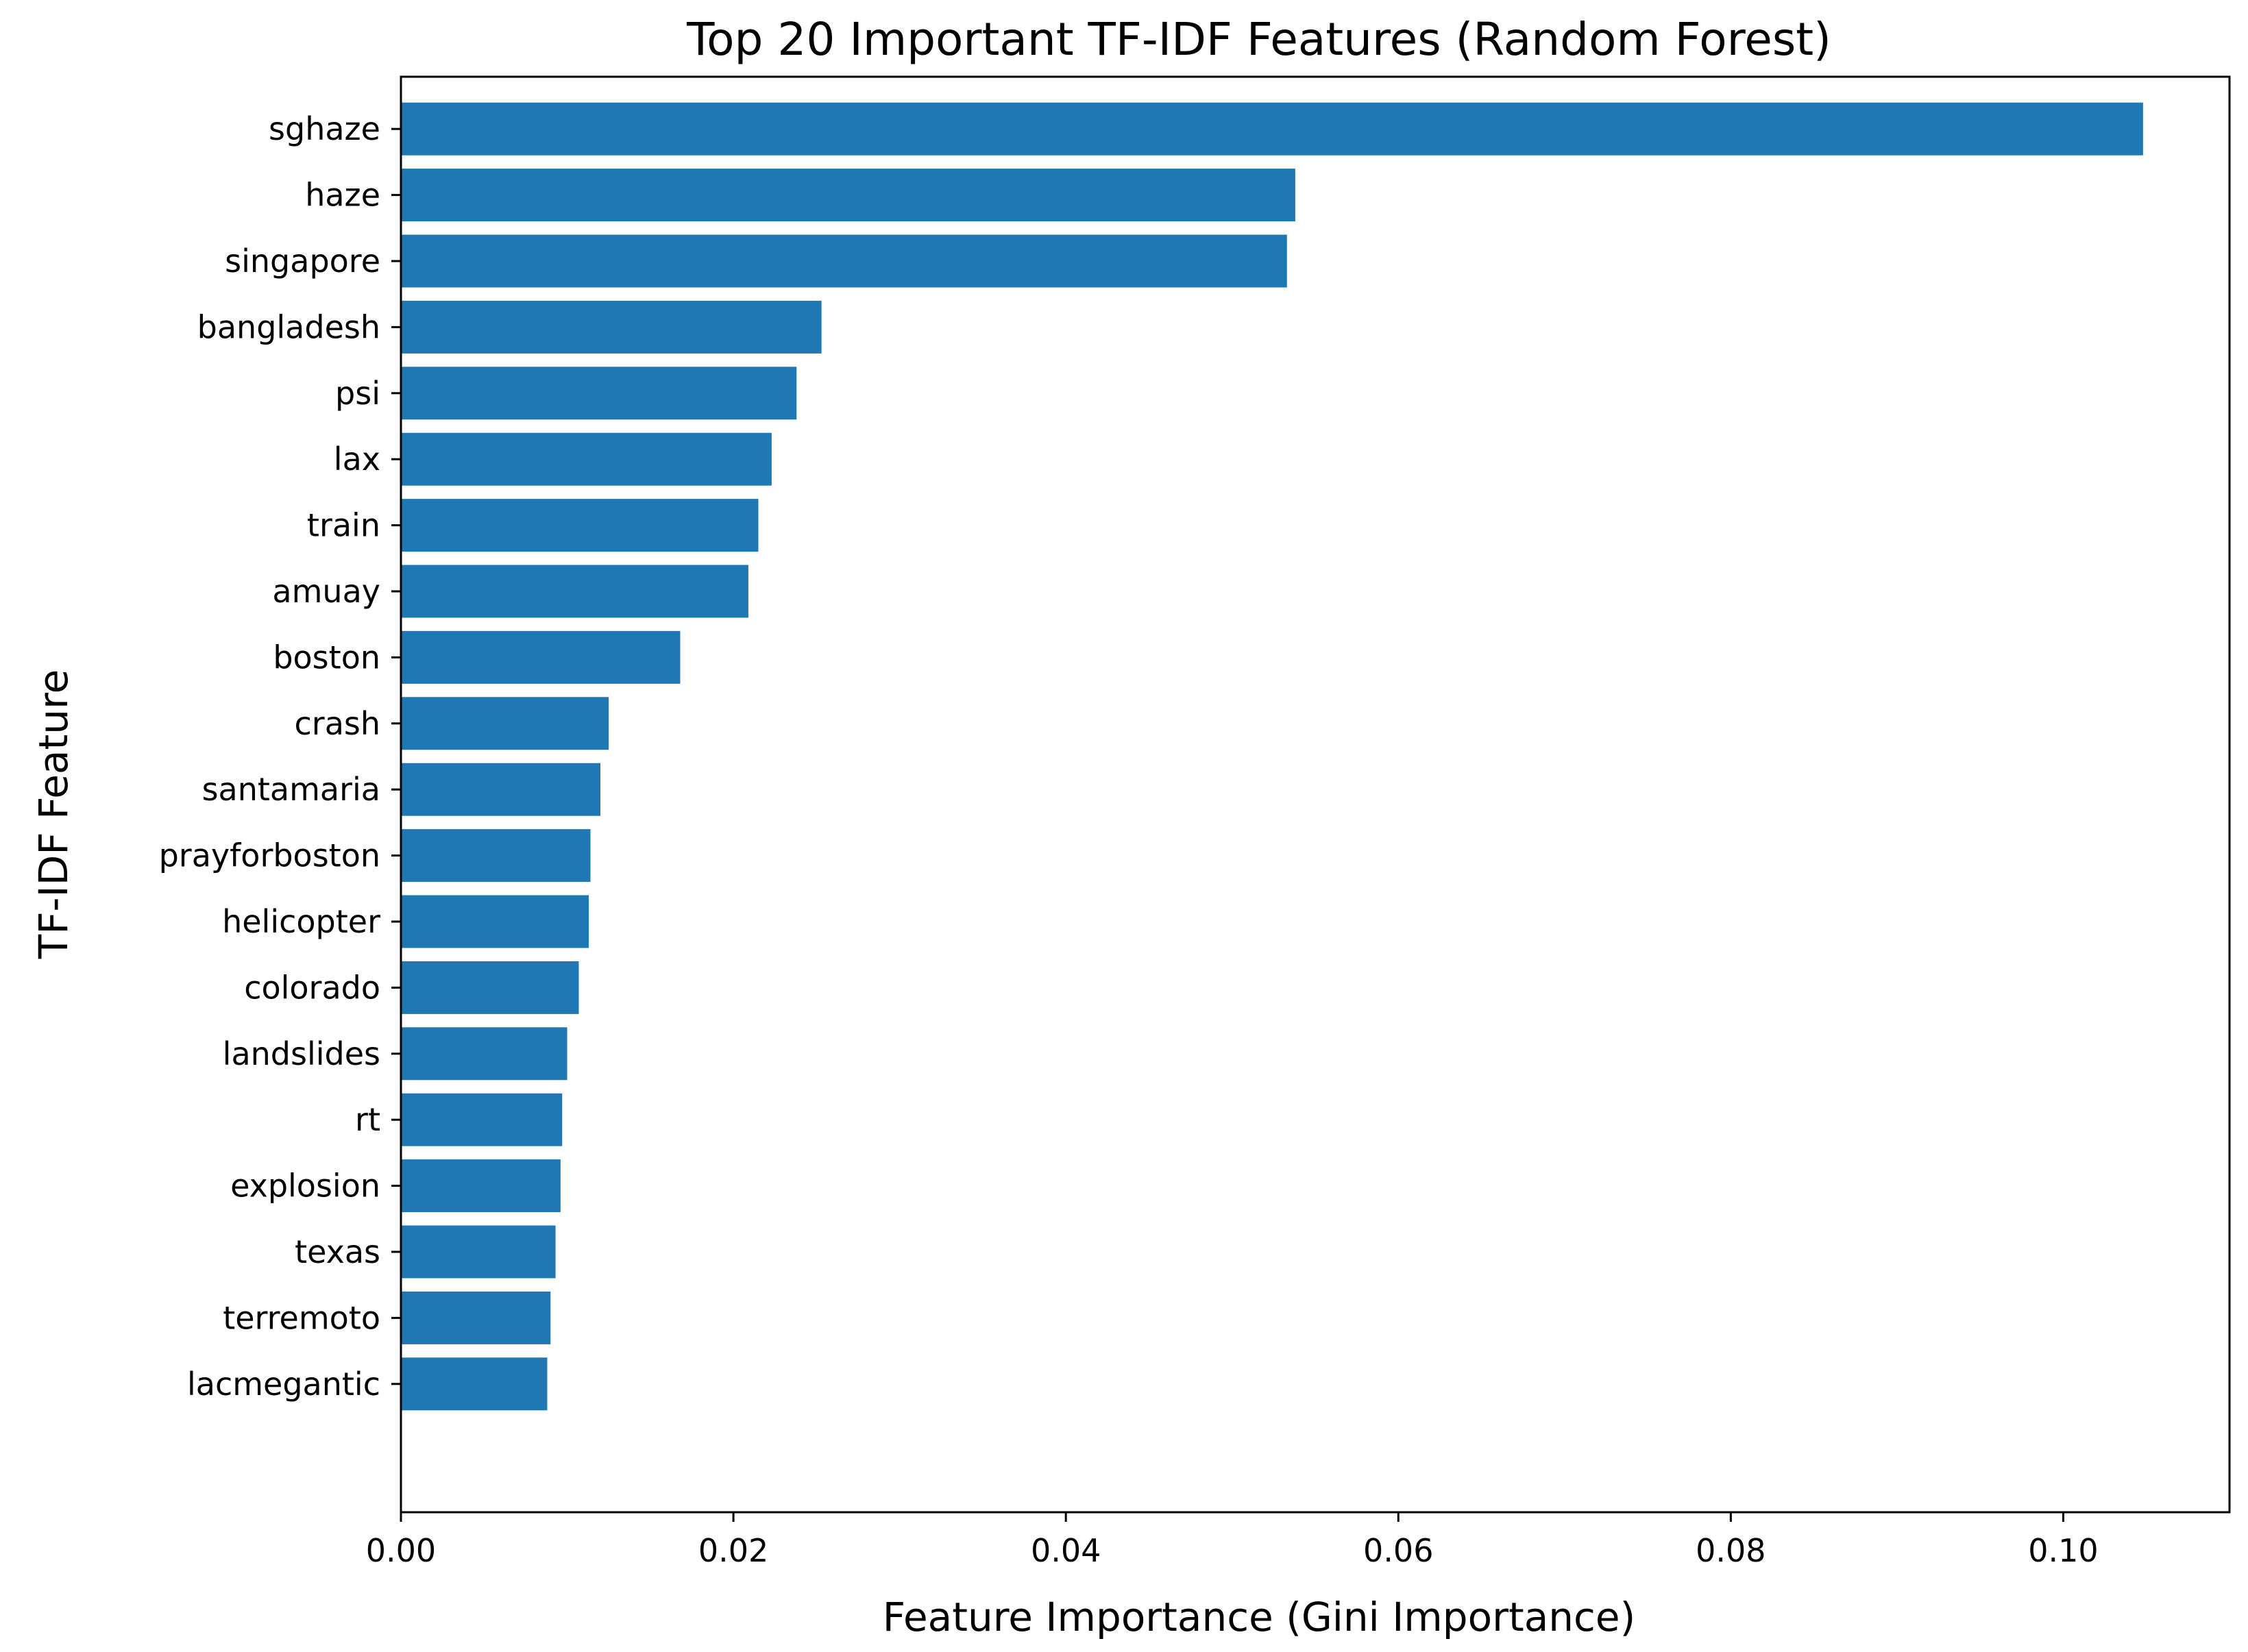  What do you see at coordinates (496, 856) in the screenshot?
I see `bar-prayforboston` at bounding box center [496, 856].